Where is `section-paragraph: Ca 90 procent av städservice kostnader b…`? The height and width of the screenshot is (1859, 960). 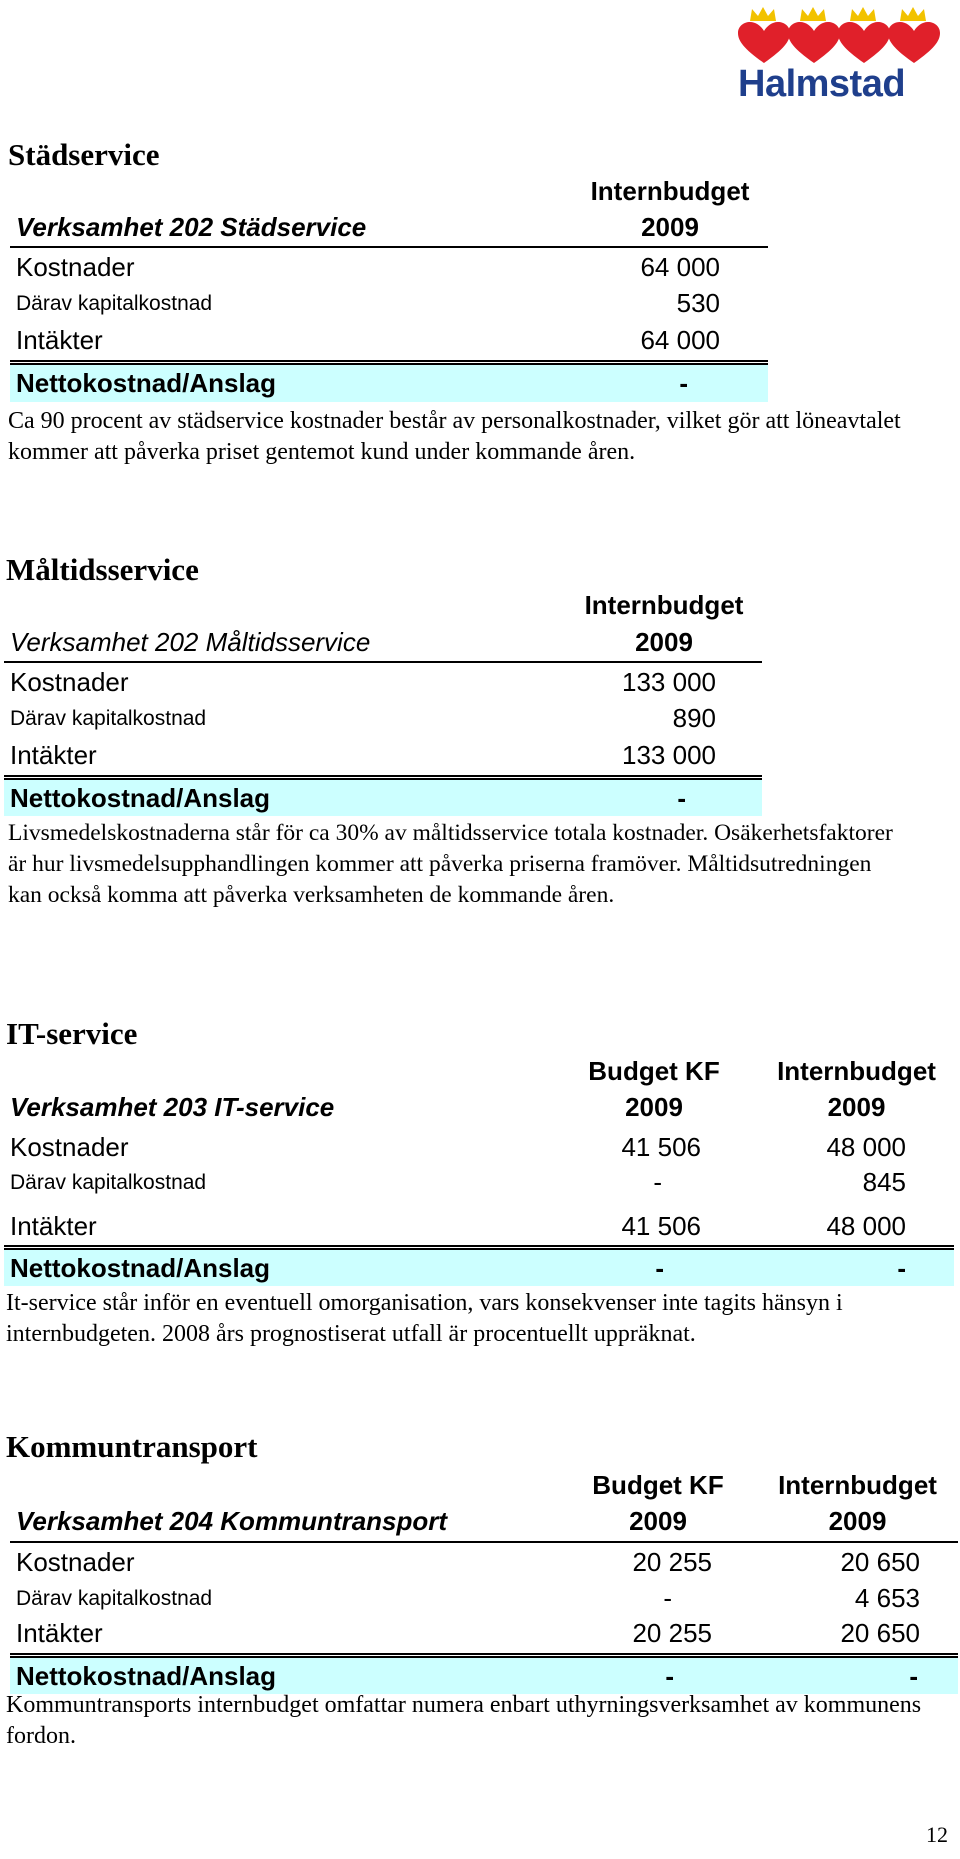
section-paragraph: Ca 90 procent av städservice kostnader b… is located at coordinates (454, 436).